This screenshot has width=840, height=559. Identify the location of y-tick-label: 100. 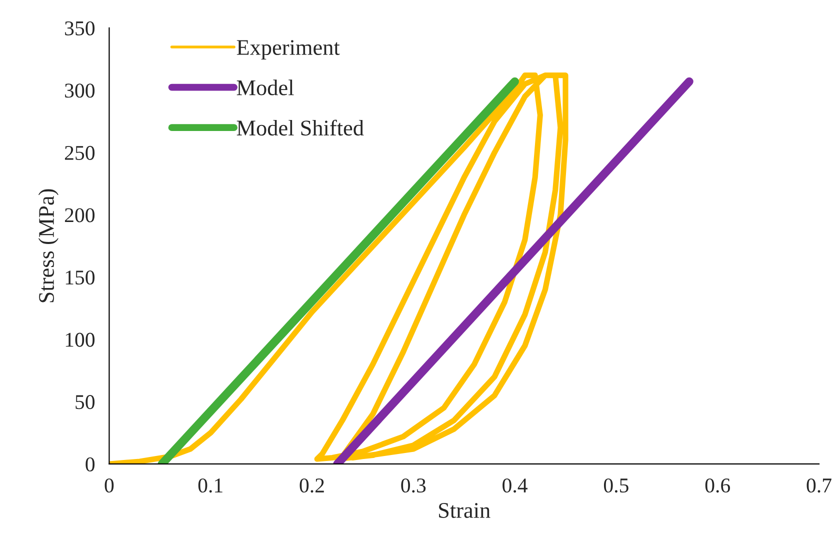
(80, 339).